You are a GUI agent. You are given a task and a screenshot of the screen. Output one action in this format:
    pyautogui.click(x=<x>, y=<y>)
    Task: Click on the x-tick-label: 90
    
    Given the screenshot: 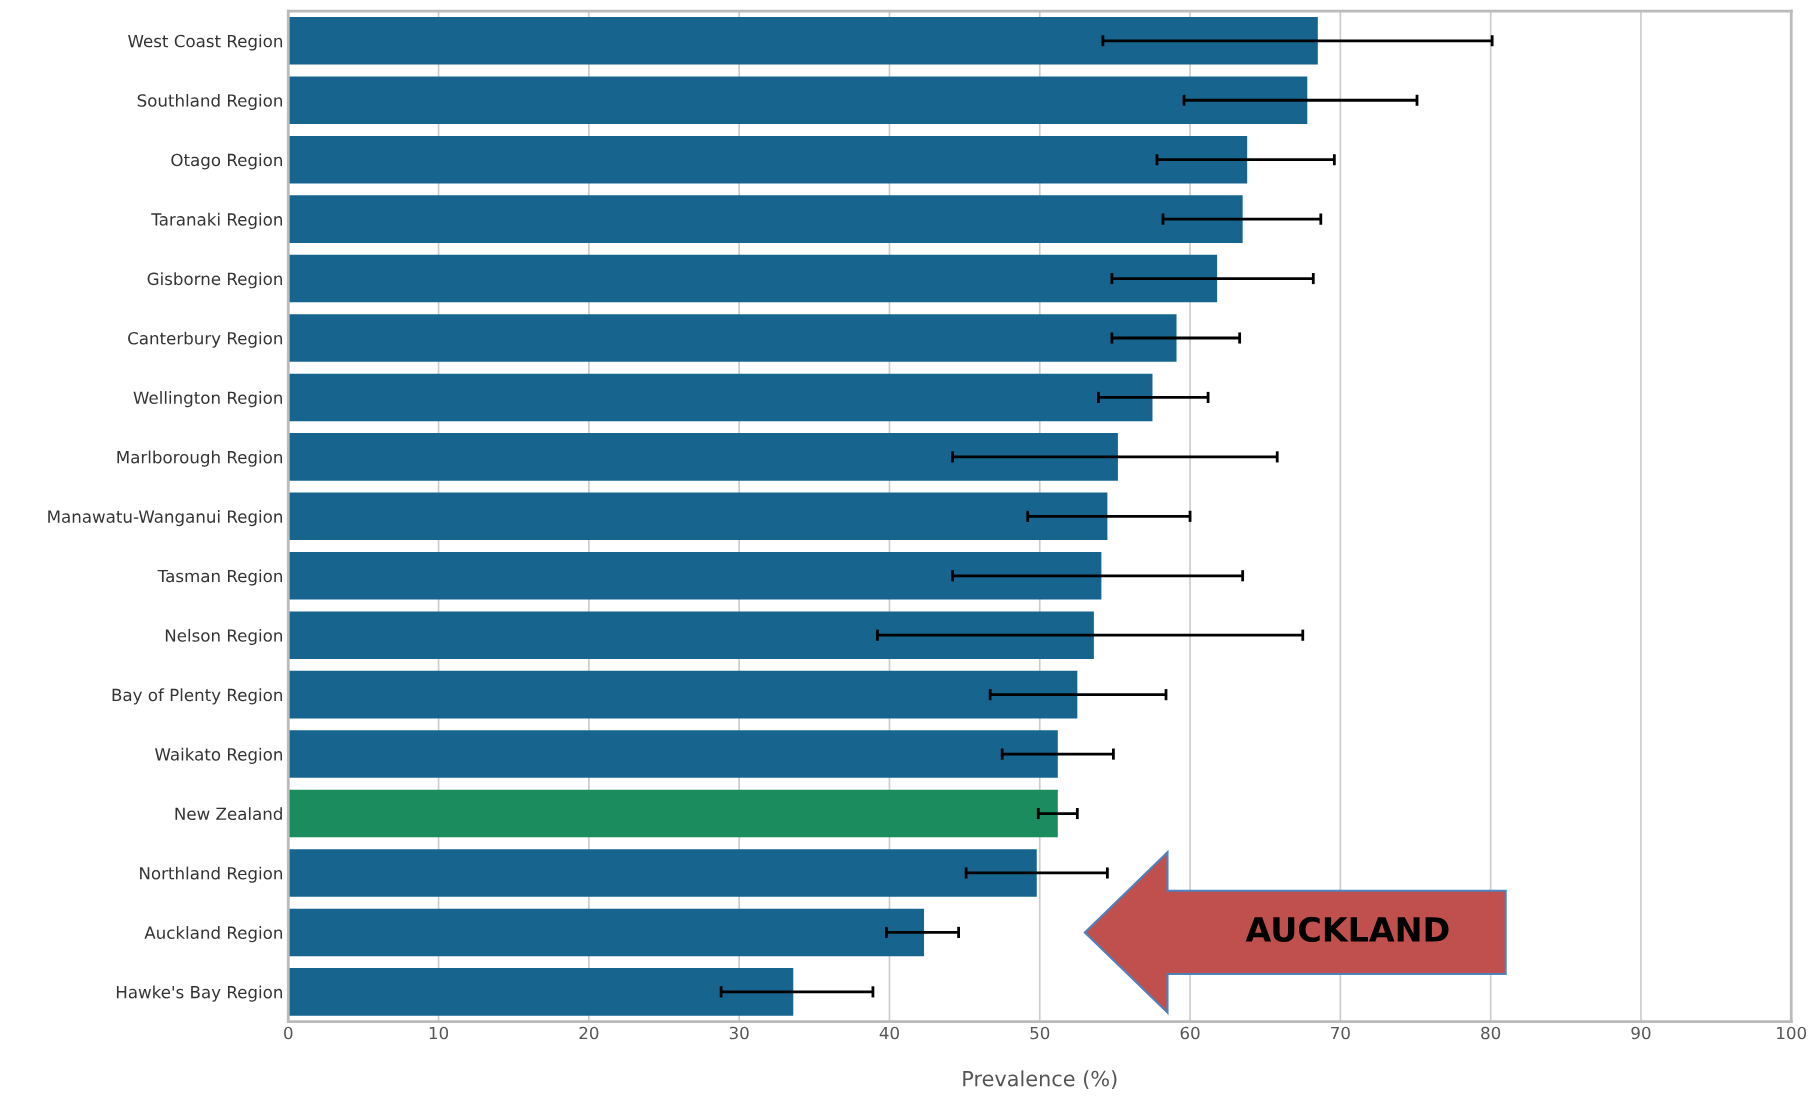 What is the action you would take?
    pyautogui.click(x=1641, y=1033)
    